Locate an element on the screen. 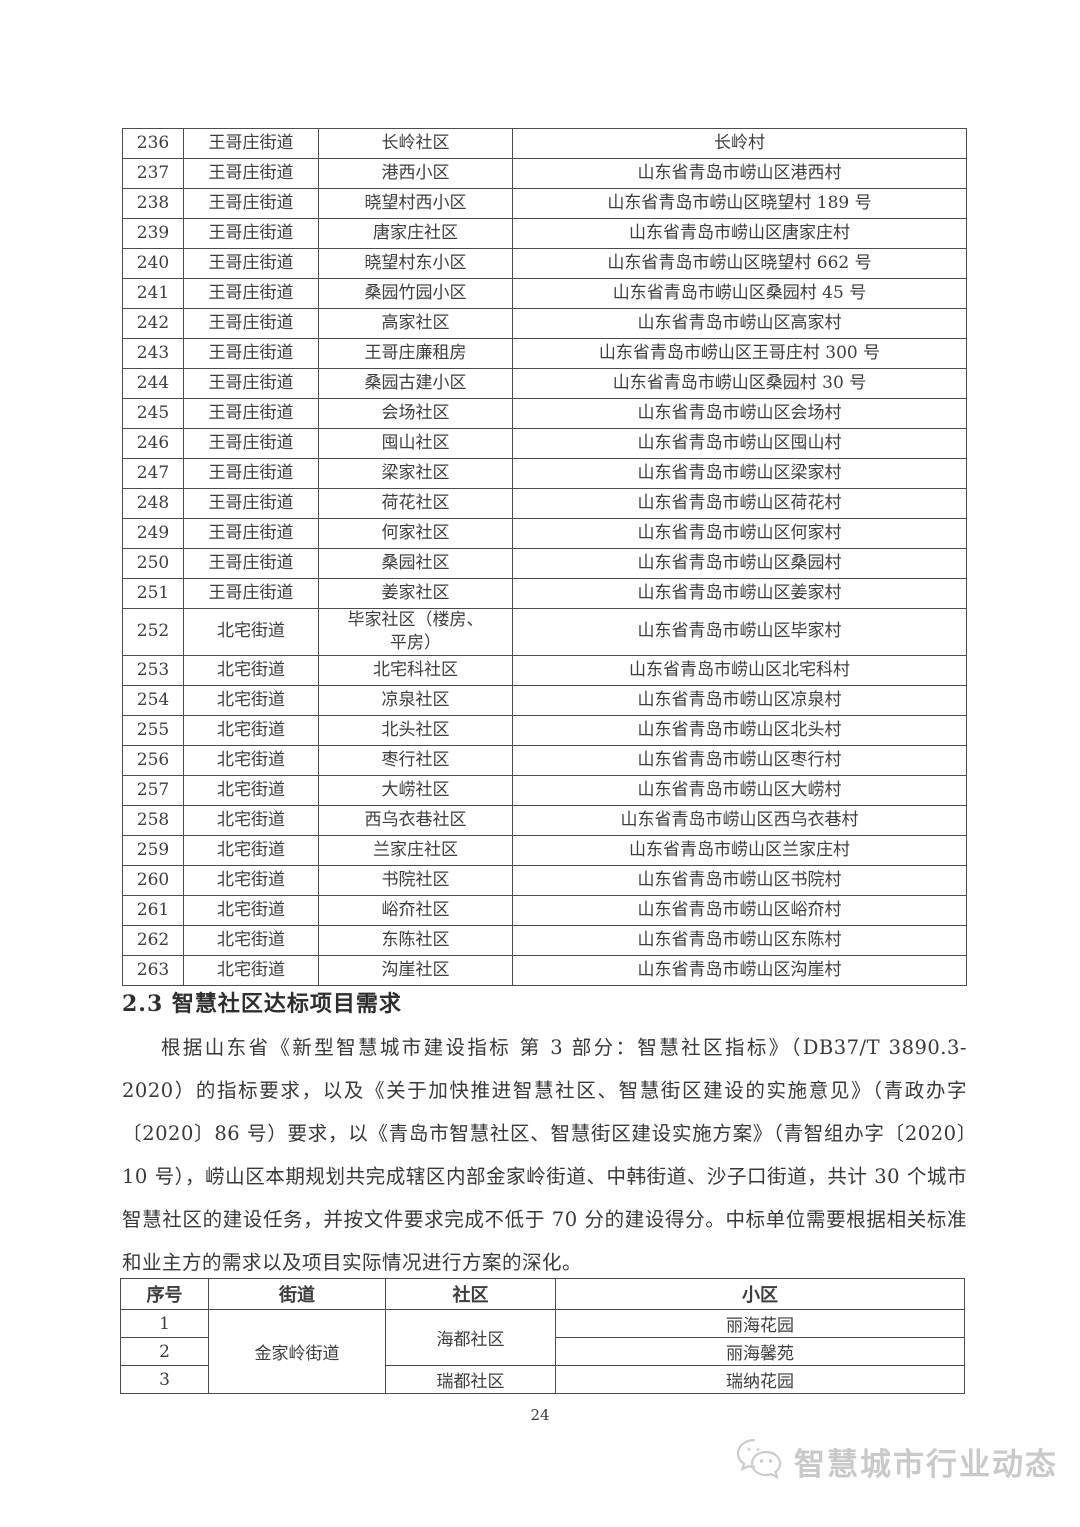 The image size is (1080, 1527). cell-address: 山东省青岛市崂山区王哥庄村 300 号 is located at coordinates (739, 353).